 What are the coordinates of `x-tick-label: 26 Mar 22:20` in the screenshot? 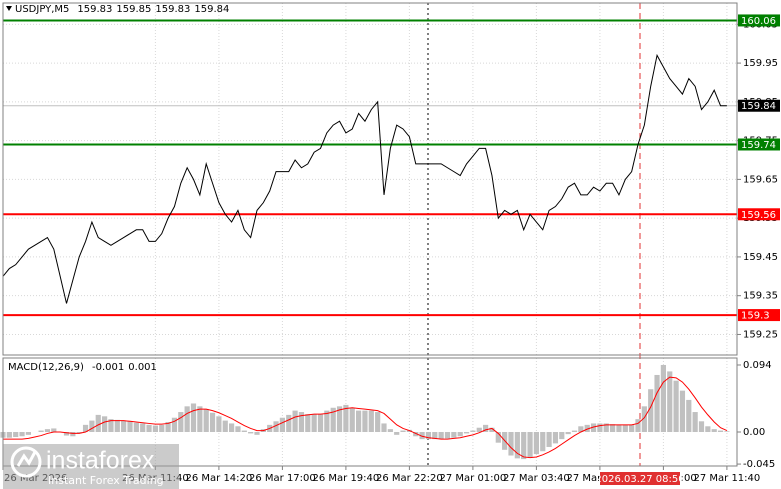 It's located at (409, 478).